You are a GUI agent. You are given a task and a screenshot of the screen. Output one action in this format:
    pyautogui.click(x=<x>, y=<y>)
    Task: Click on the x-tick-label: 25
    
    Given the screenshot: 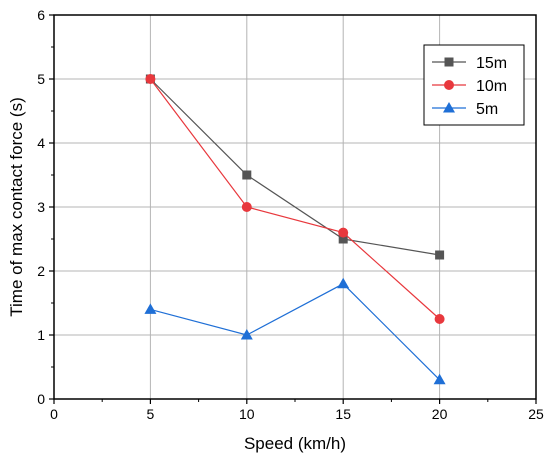 What is the action you would take?
    pyautogui.click(x=536, y=414)
    